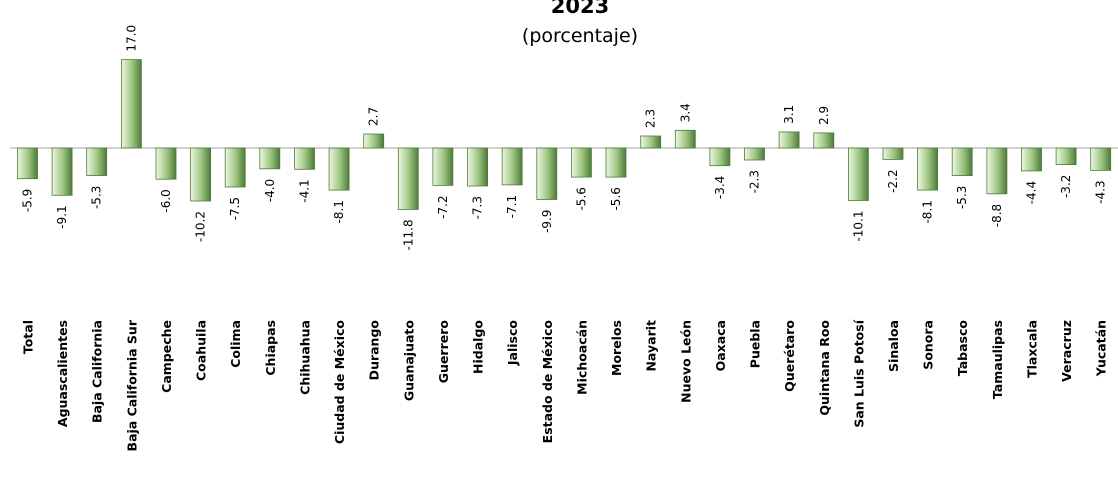 The image size is (1118, 483). Describe the element at coordinates (235, 208) in the screenshot. I see `value-label-6: -7.5` at that location.